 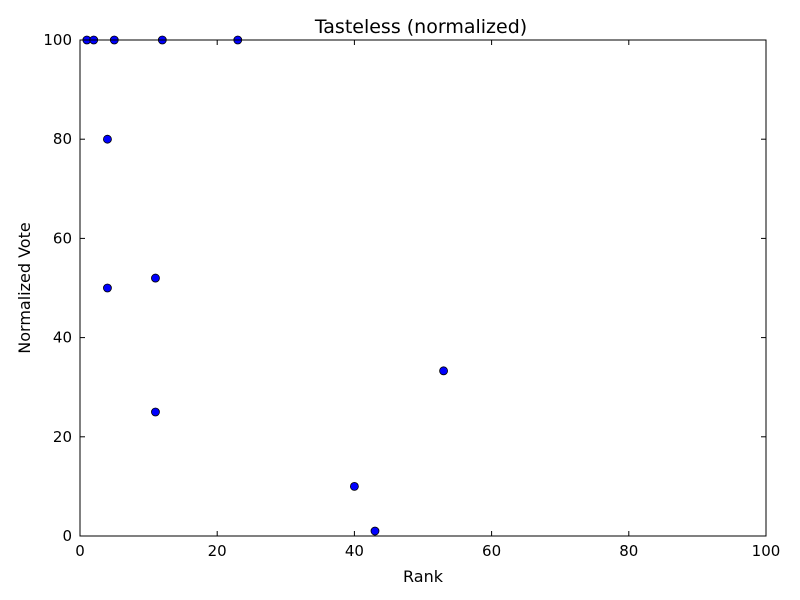 What do you see at coordinates (62, 139) in the screenshot?
I see `y-tick-label: 80` at bounding box center [62, 139].